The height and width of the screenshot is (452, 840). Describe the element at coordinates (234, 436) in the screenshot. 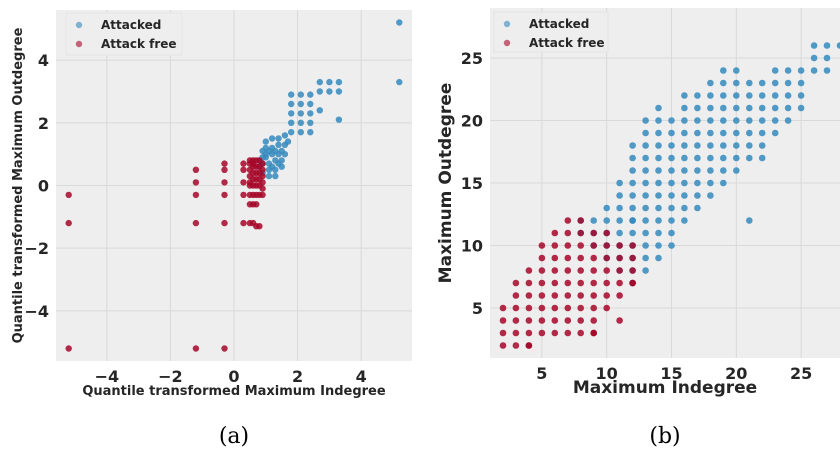

I see `caption-a: (a)` at that location.